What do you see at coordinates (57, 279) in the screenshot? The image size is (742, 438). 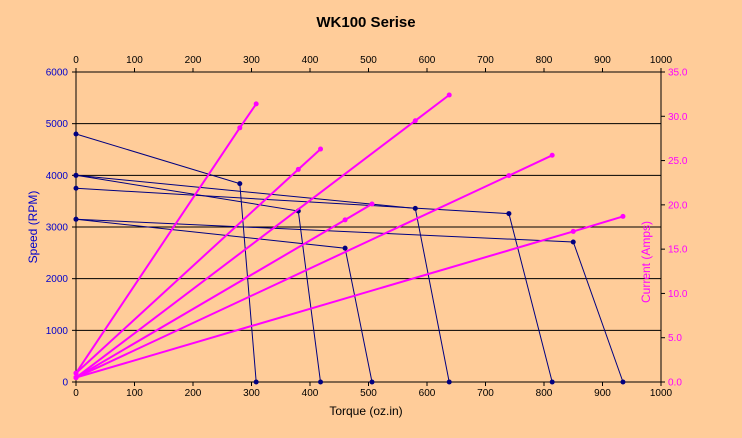 I see `y-tick-label: 2000` at bounding box center [57, 279].